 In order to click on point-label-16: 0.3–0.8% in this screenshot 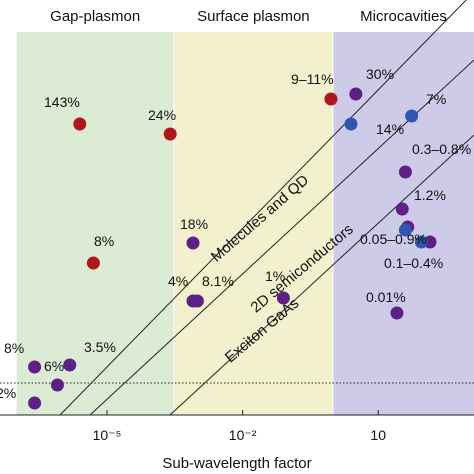, I will do `click(441, 149)`.